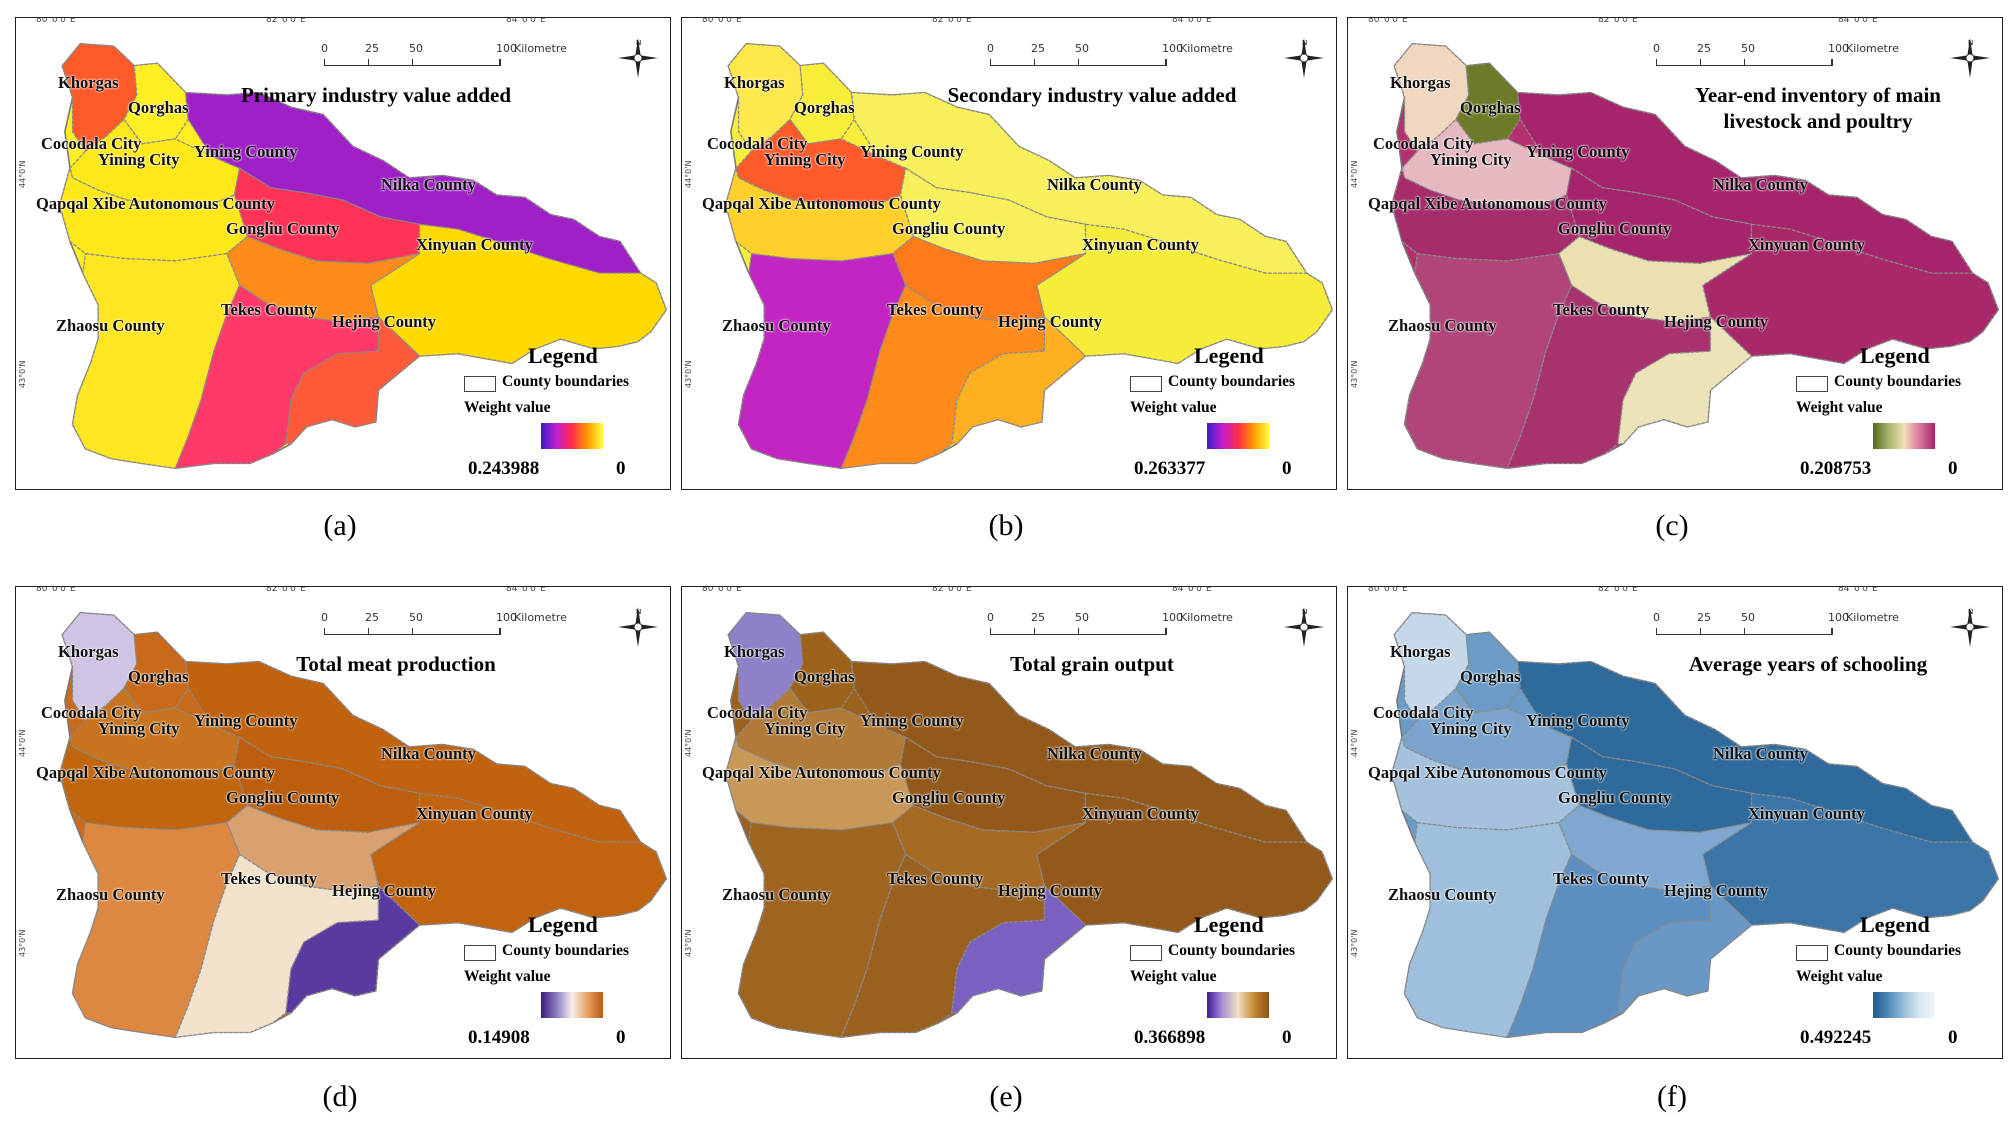  What do you see at coordinates (1898, 950) in the screenshot?
I see `legend-boundaries-label: County boundaries` at bounding box center [1898, 950].